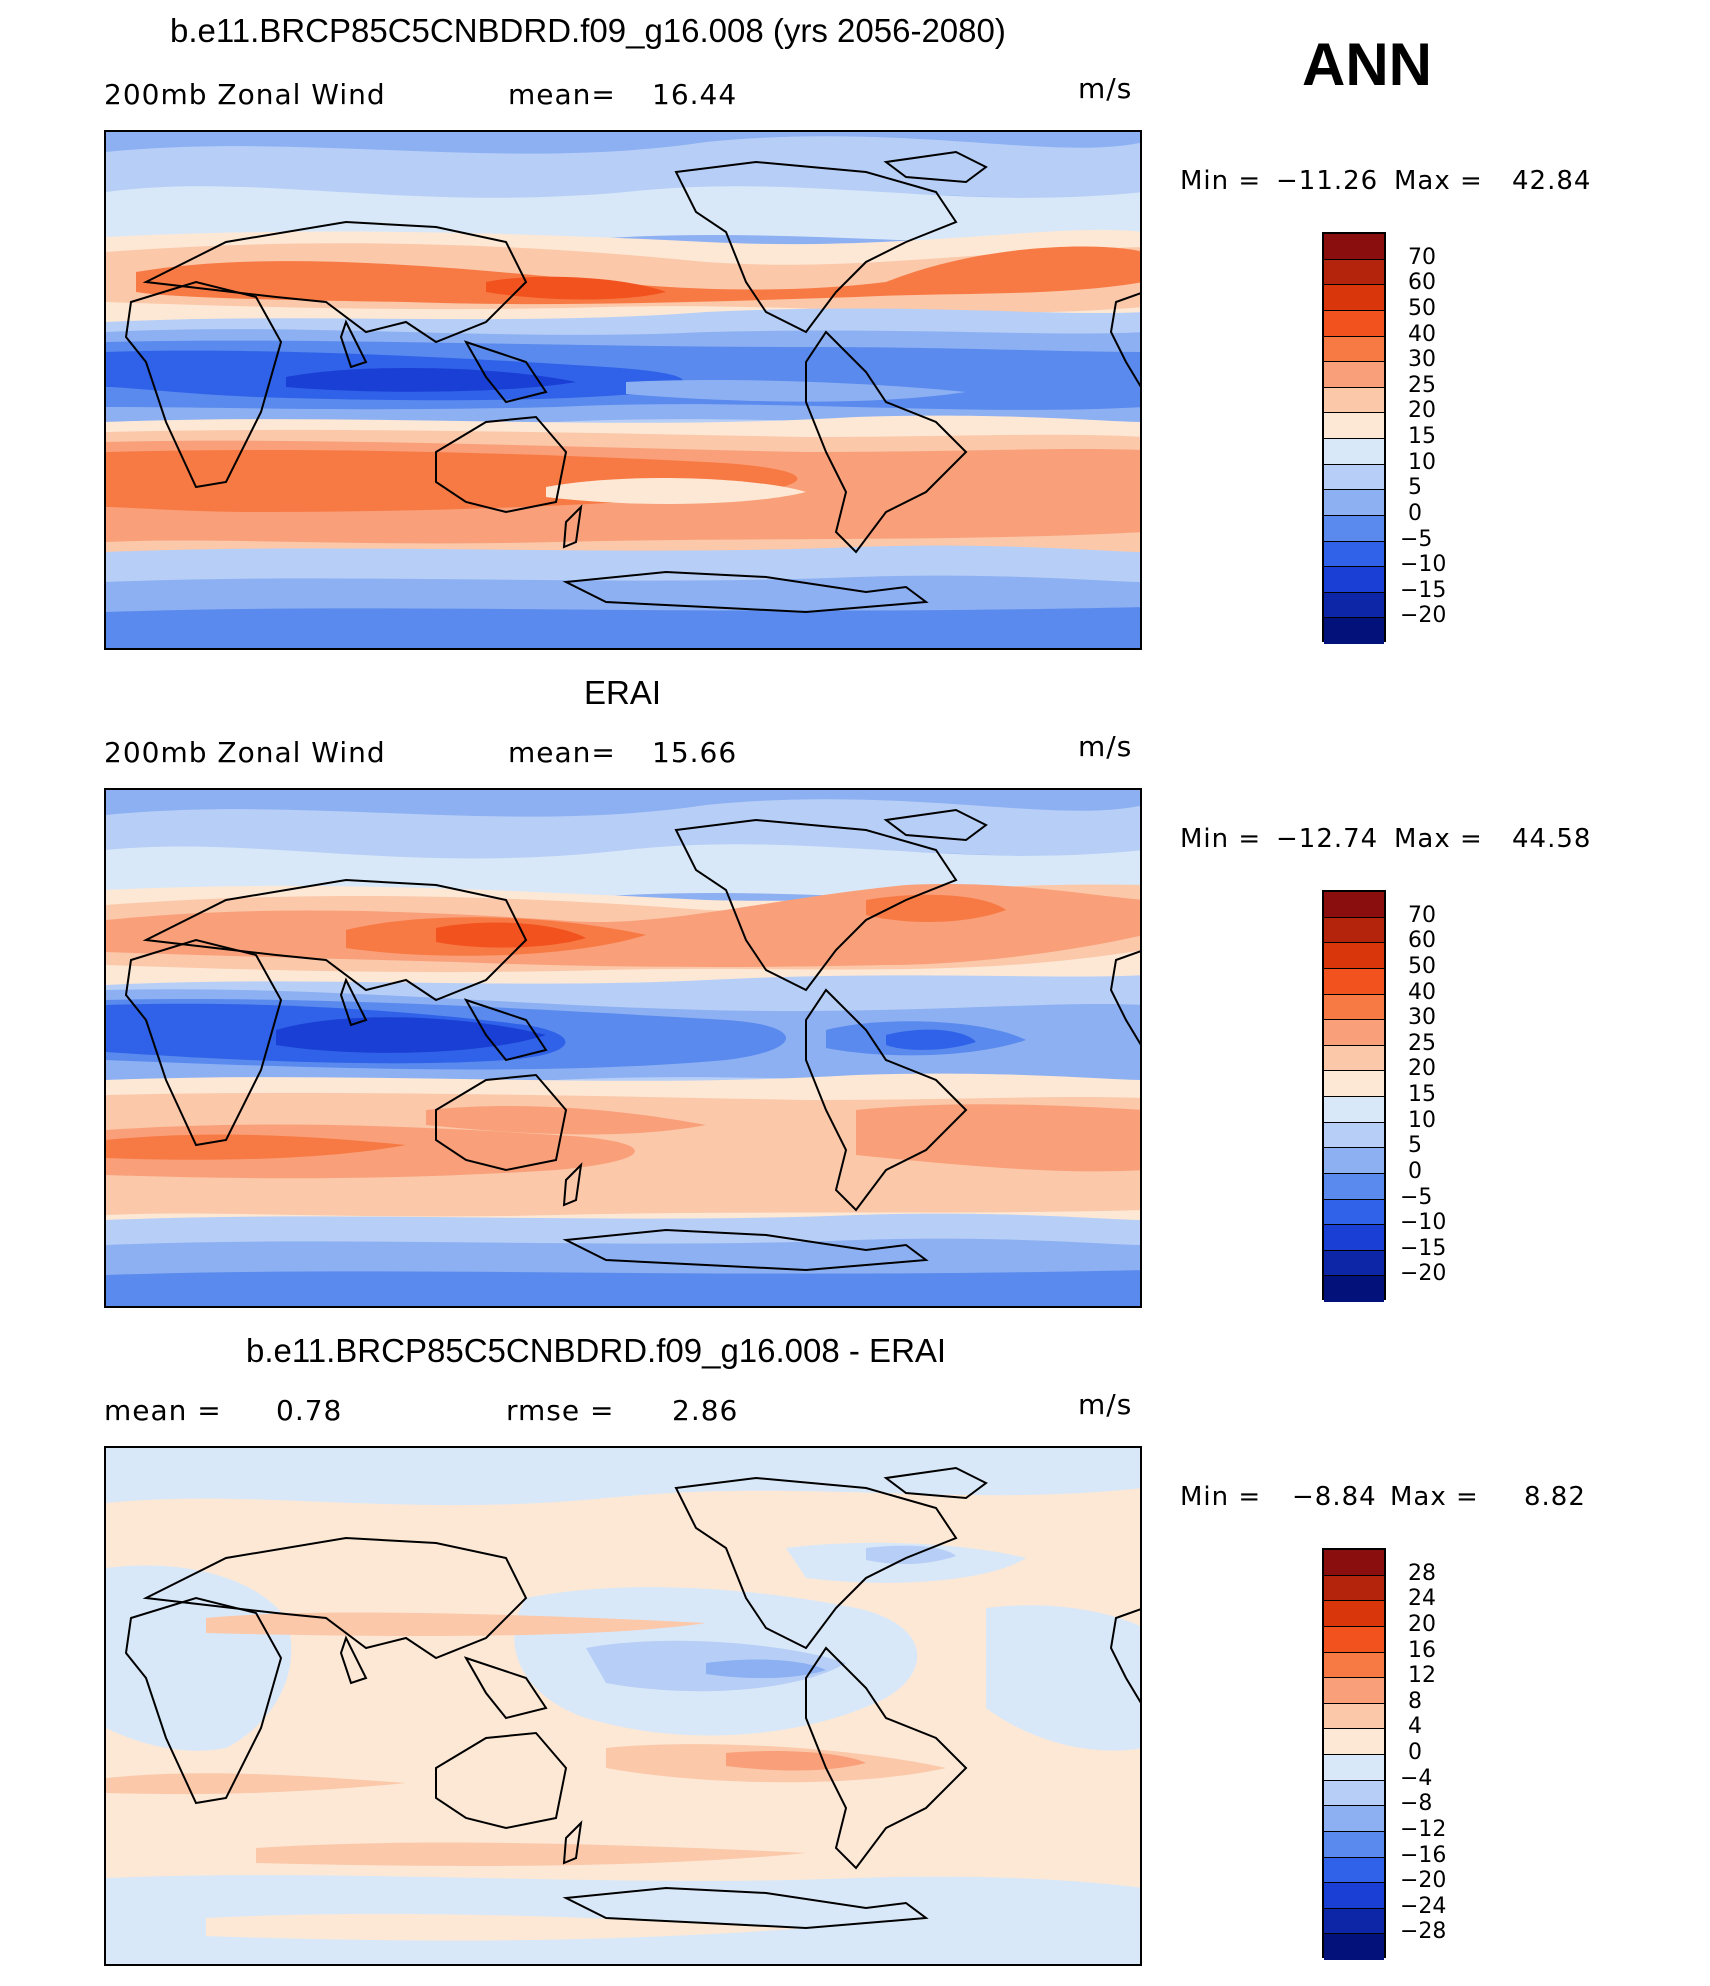 This screenshot has height=1986, width=1710. Describe the element at coordinates (1415, 1146) in the screenshot. I see `colorbar-tick-label: 5` at that location.